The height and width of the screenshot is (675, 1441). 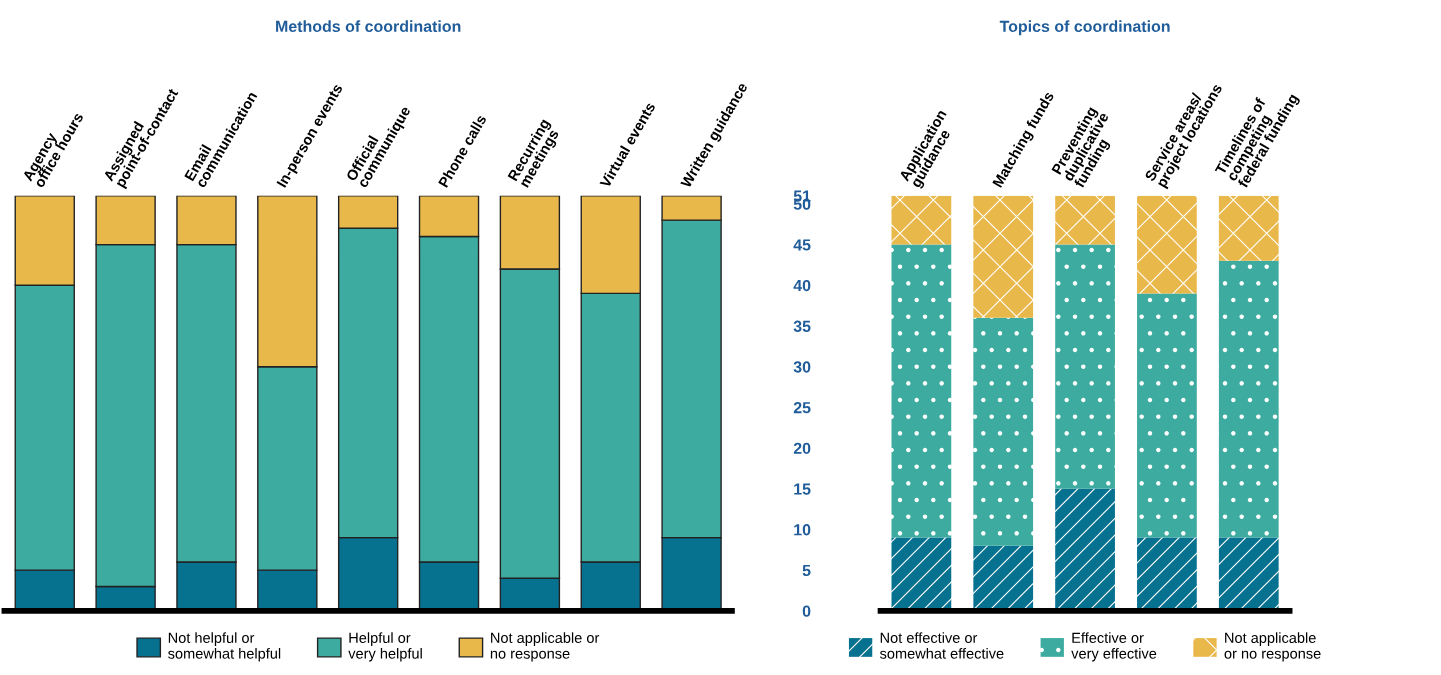 What do you see at coordinates (802, 245) in the screenshot?
I see `y-tick-label: 45` at bounding box center [802, 245].